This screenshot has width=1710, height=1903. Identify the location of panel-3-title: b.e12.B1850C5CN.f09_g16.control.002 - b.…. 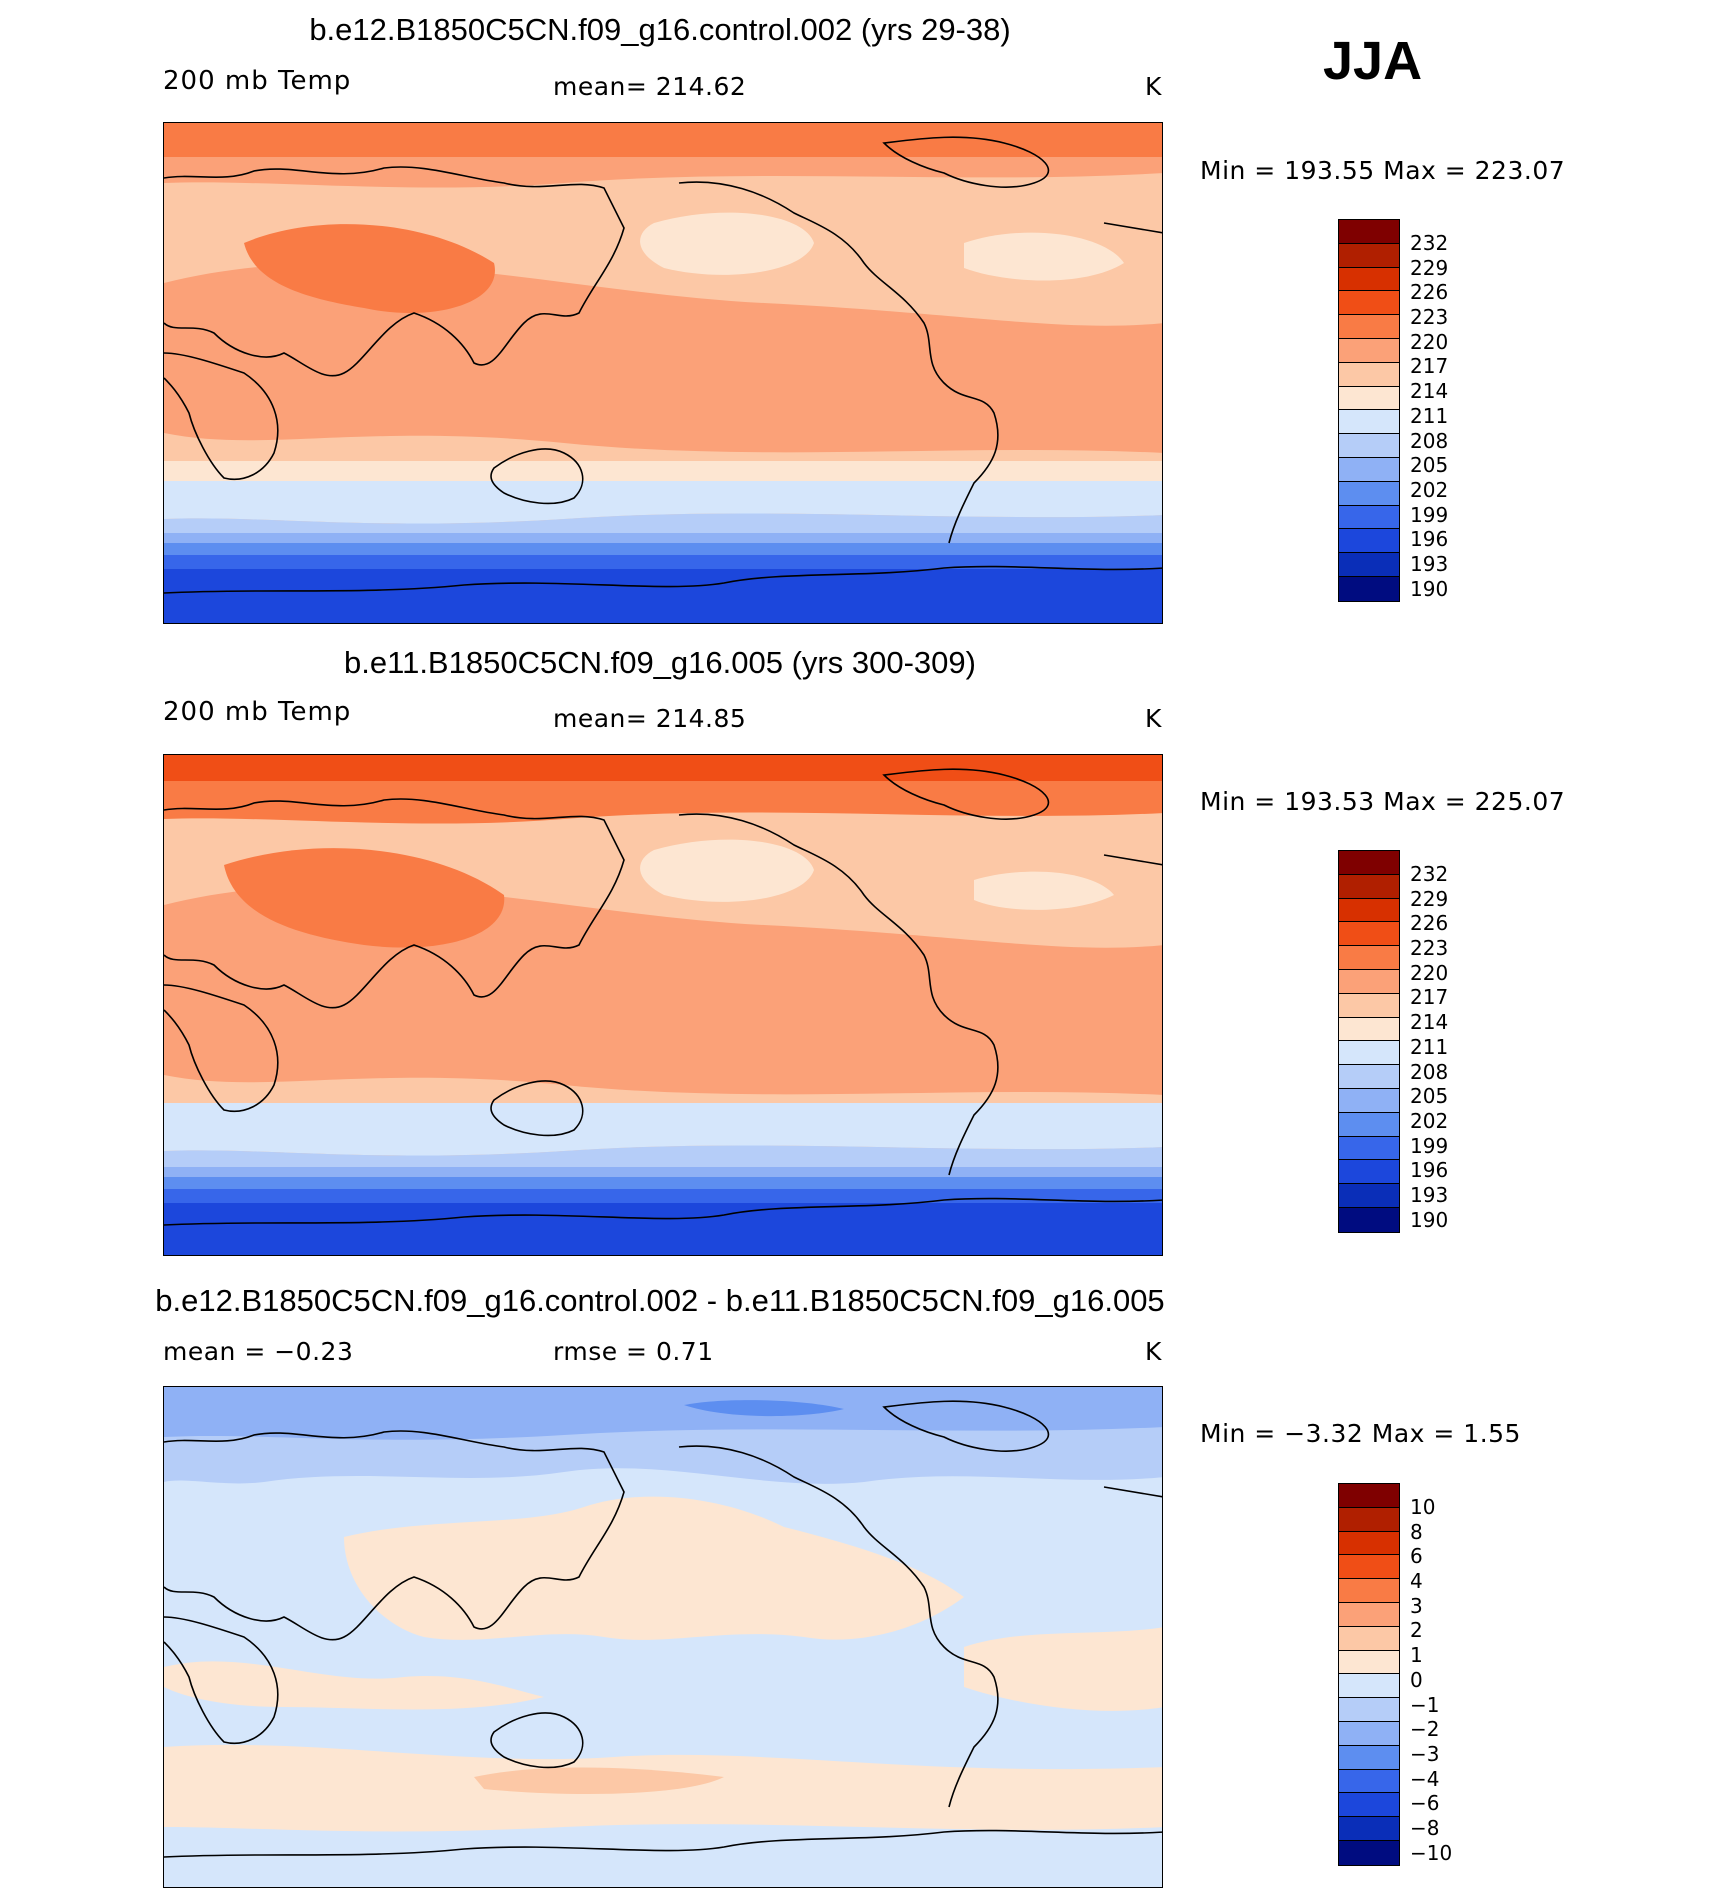
(660, 1300).